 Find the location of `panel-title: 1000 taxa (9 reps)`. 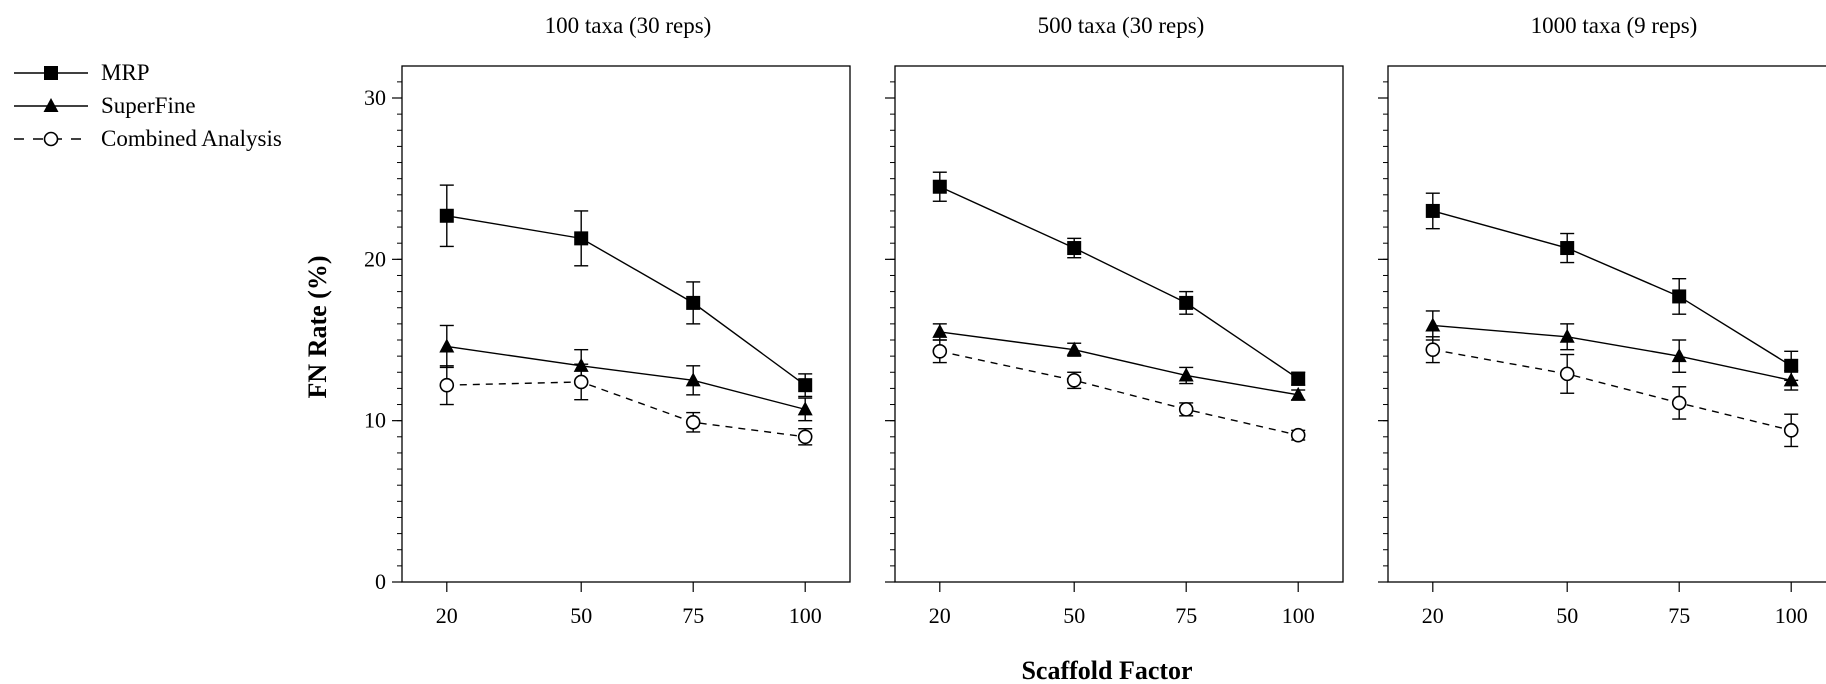

panel-title: 1000 taxa (9 reps) is located at coordinates (1614, 25).